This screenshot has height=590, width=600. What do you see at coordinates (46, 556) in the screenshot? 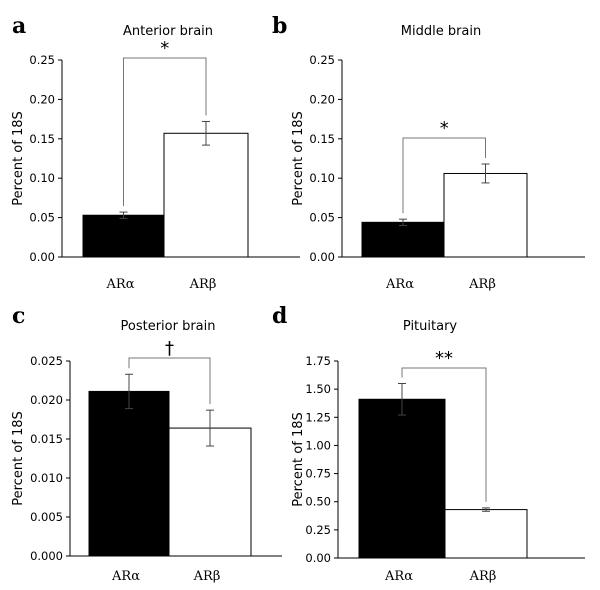
I see `y-tick-label: 0.000` at bounding box center [46, 556].